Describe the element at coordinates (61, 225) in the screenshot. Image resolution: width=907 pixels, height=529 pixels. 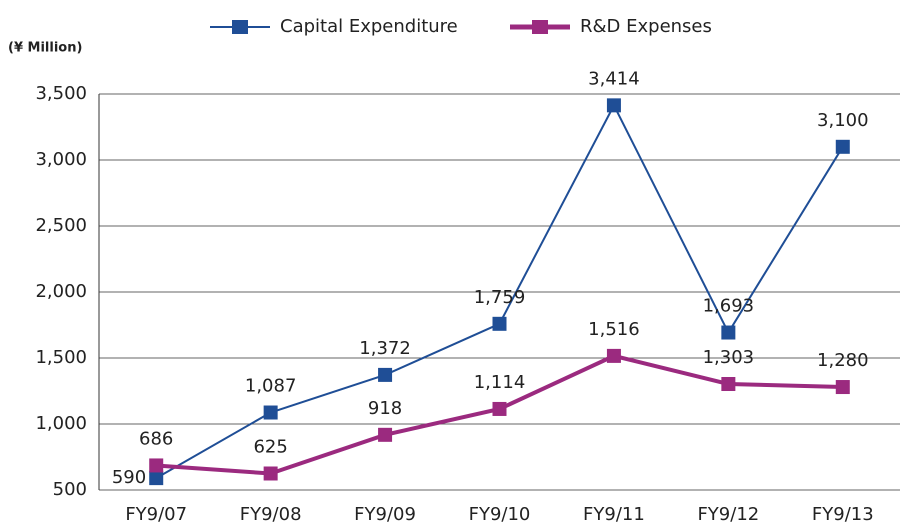
I see `y-tick-label: 2,500` at that location.